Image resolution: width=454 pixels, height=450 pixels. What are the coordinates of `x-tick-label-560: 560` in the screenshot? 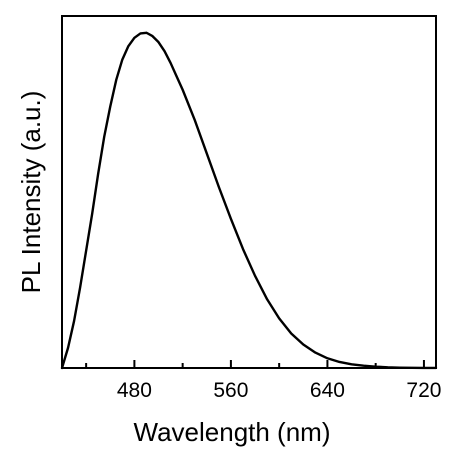 It's located at (230, 390).